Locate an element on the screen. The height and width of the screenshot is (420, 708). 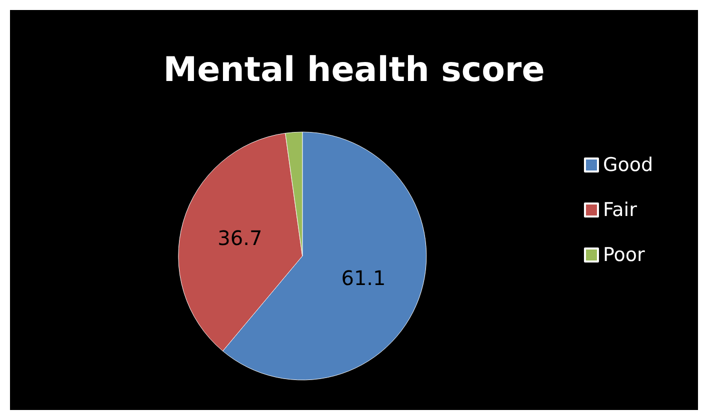
legend-label: Good is located at coordinates (628, 165).